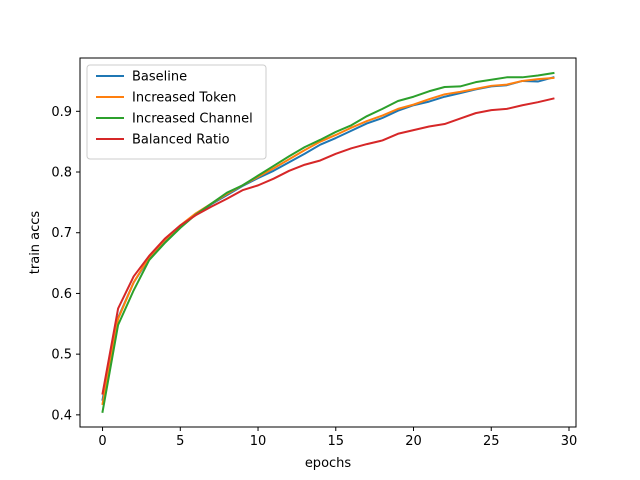 Image resolution: width=640 pixels, height=480 pixels. What do you see at coordinates (184, 98) in the screenshot?
I see `legend-label: Increased Token` at bounding box center [184, 98].